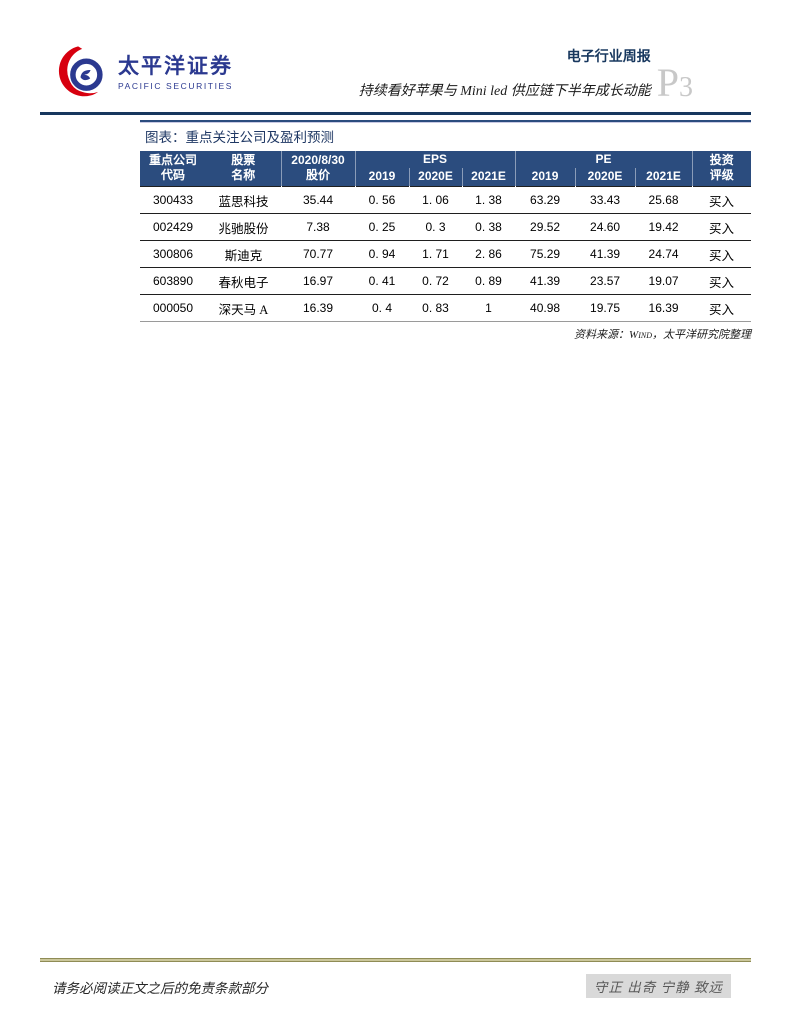 Image resolution: width=791 pixels, height=1024 pixels. I want to click on cell-eps-2020e: 0. 83, so click(435, 308).